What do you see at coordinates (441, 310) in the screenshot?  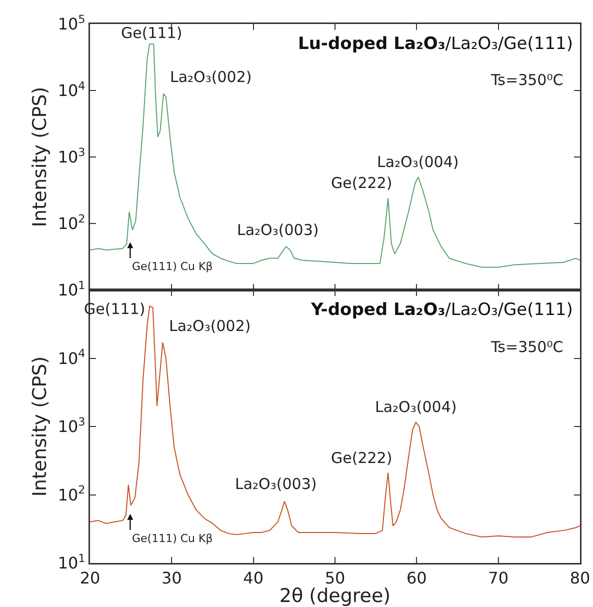 I see `text: Y-doped La₂O₃/La₂O₃/Ge(111)` at bounding box center [441, 310].